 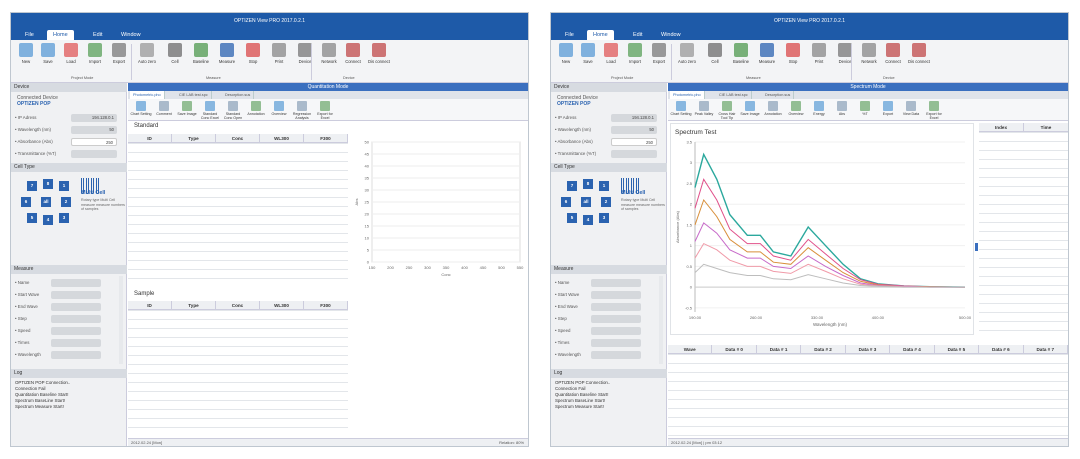 What do you see at coordinates (842, 108) in the screenshot?
I see `toolbar-btn-abs: Abs` at bounding box center [842, 108].